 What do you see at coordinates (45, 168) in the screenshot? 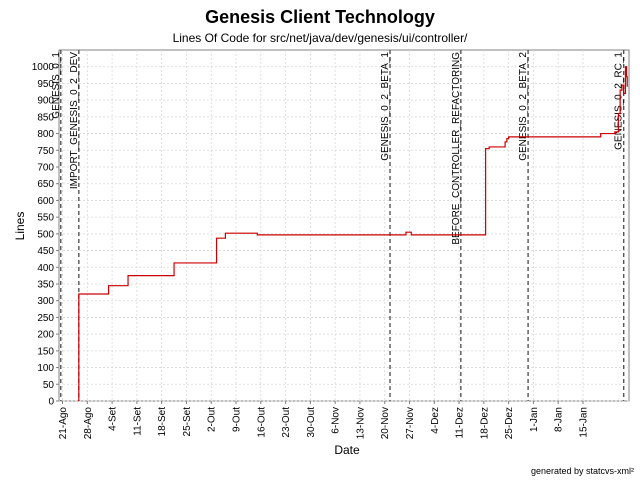
I see `y-tick-label: 700` at bounding box center [45, 168].